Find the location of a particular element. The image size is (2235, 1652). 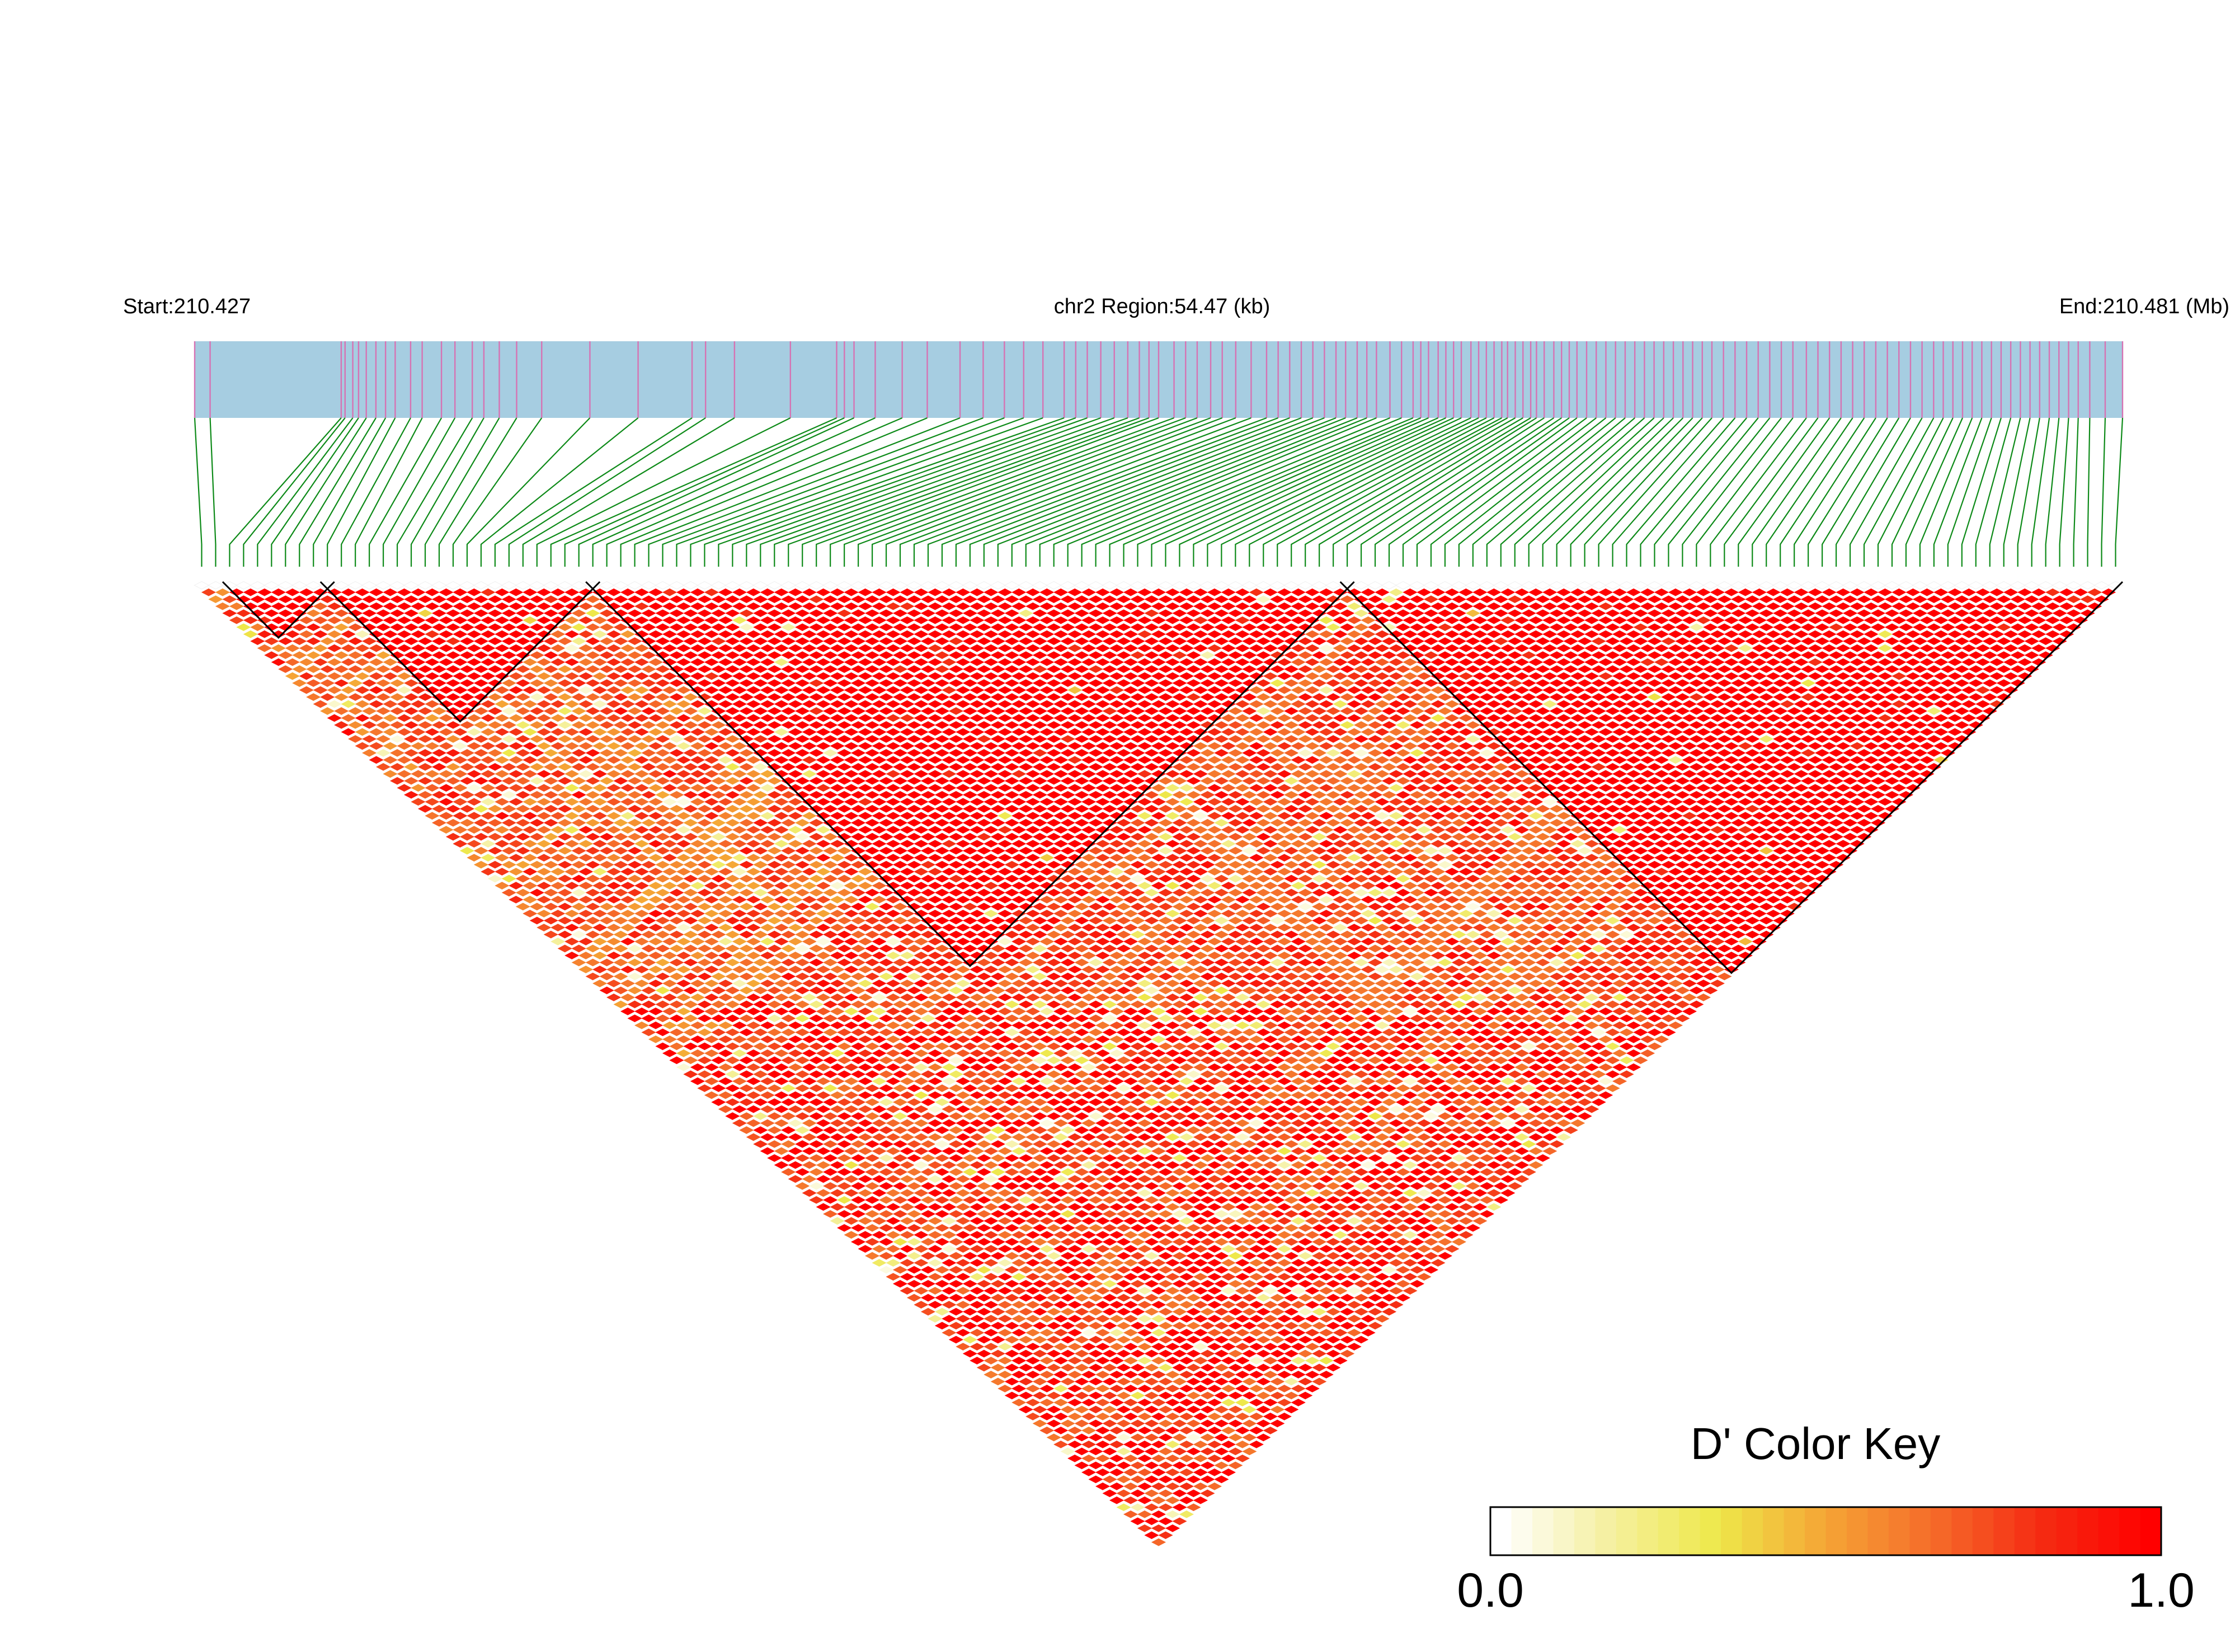

heatmap-diagonal-cell is located at coordinates (635, 585).